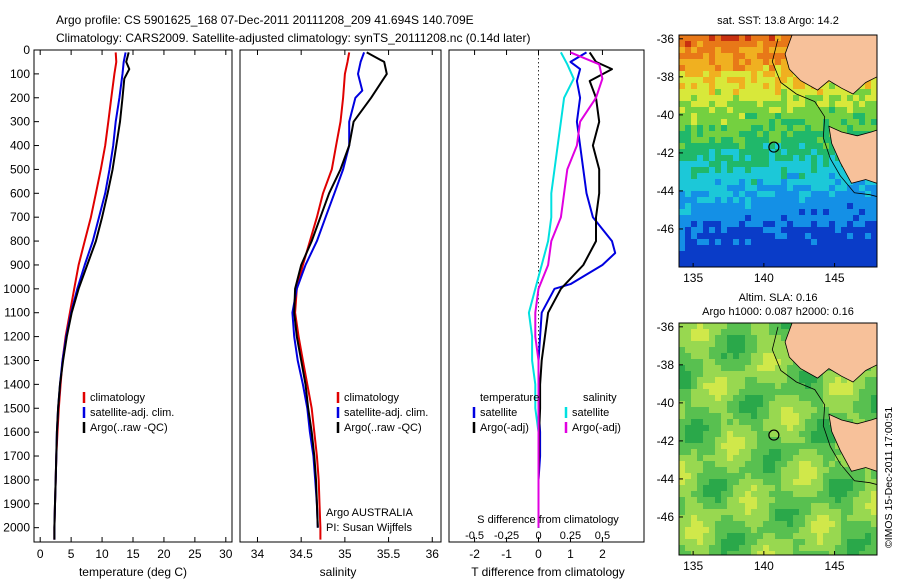 This screenshot has width=900, height=580. I want to click on map-x-tick-label: 145, so click(835, 278).